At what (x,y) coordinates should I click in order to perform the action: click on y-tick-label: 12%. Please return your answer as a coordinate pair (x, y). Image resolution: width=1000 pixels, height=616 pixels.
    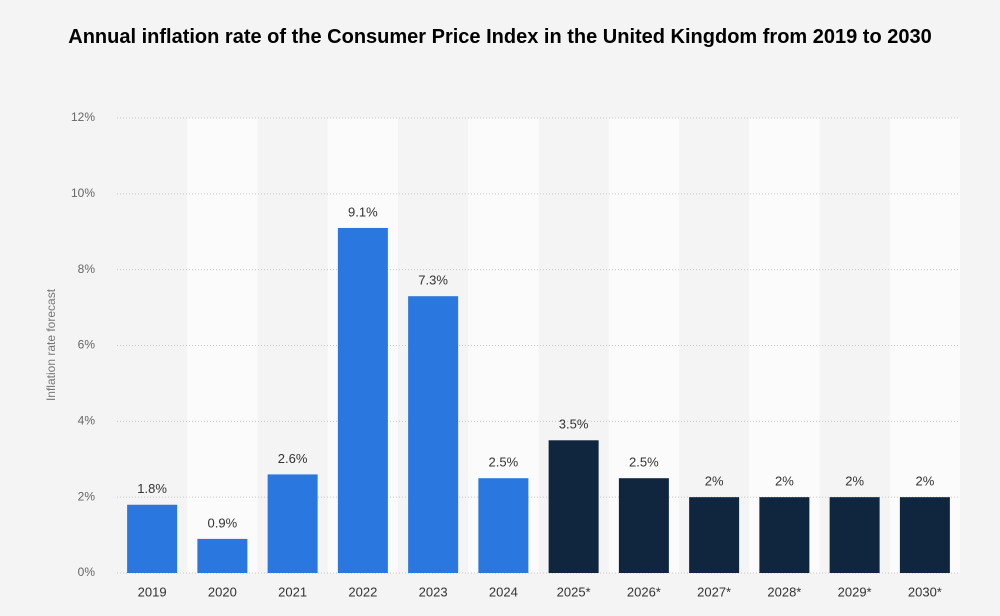
    Looking at the image, I should click on (83, 117).